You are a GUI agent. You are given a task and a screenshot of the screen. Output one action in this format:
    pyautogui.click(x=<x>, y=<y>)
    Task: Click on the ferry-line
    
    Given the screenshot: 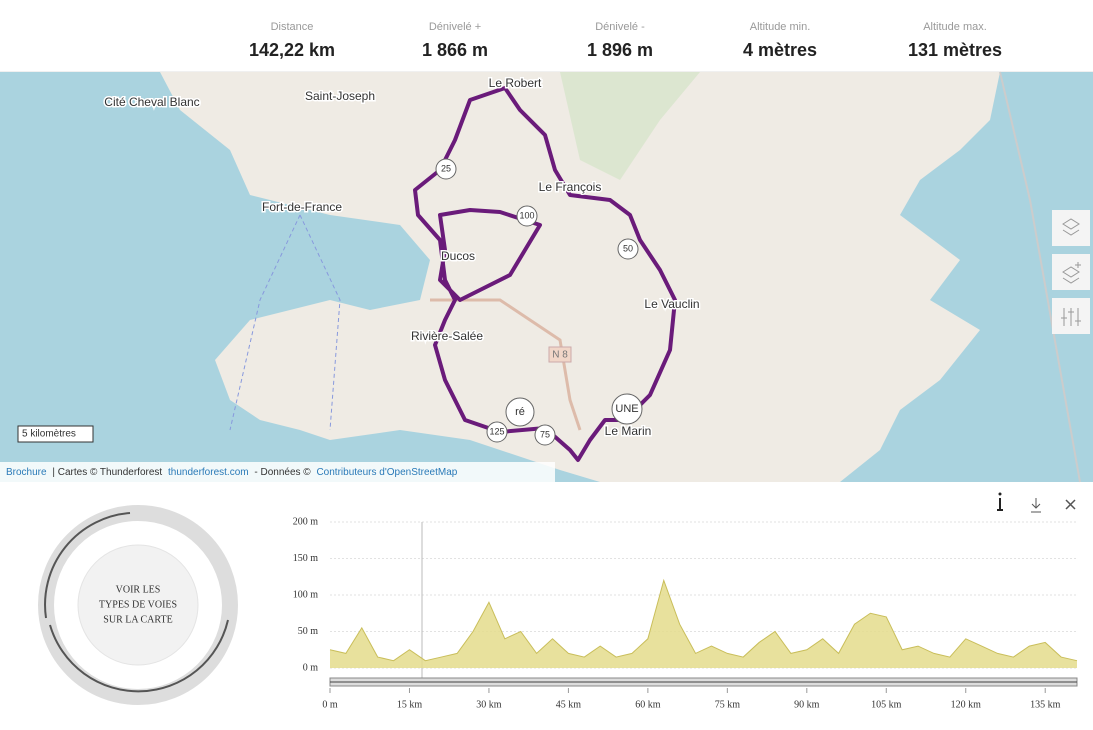 What is the action you would take?
    pyautogui.click(x=285, y=322)
    